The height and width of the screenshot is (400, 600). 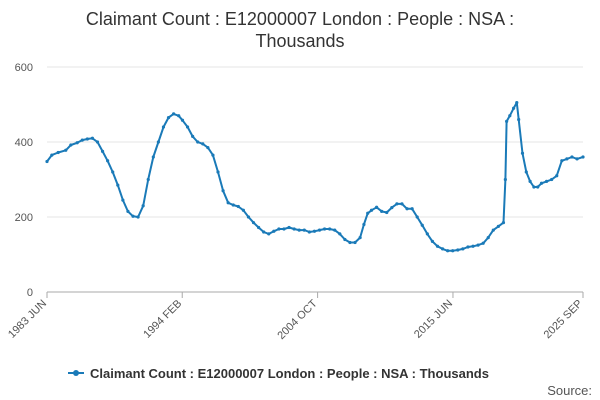 What do you see at coordinates (27, 319) in the screenshot?
I see `x-tick-label: 1983 JUN` at bounding box center [27, 319].